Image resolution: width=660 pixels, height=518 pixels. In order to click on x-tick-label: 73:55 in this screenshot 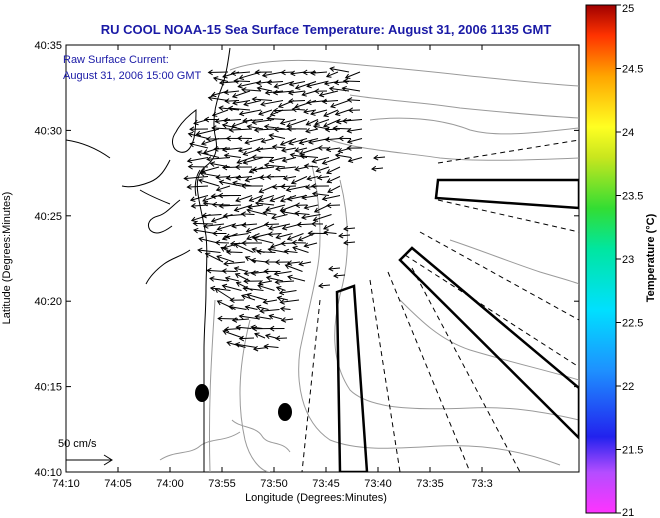, I will do `click(222, 484)`.